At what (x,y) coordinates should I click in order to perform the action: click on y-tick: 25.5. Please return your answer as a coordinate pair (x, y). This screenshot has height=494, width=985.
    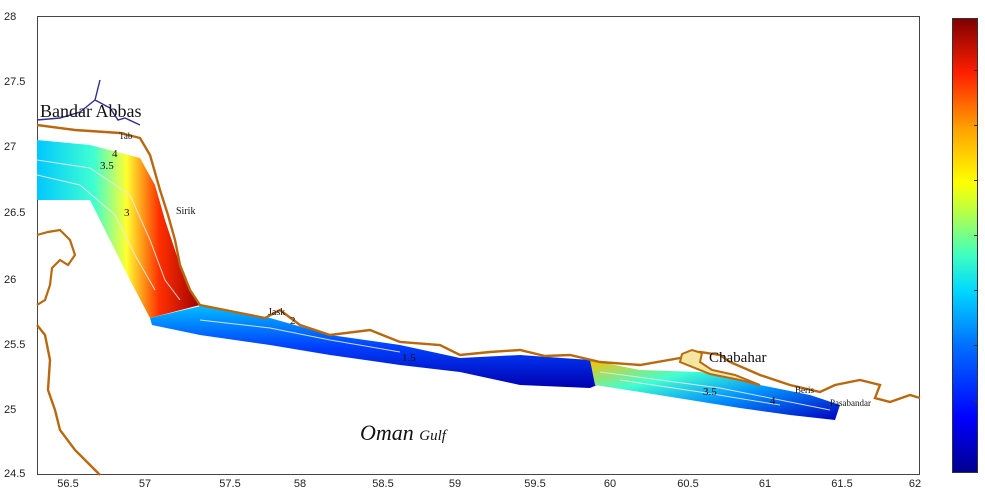
    Looking at the image, I should click on (14, 345).